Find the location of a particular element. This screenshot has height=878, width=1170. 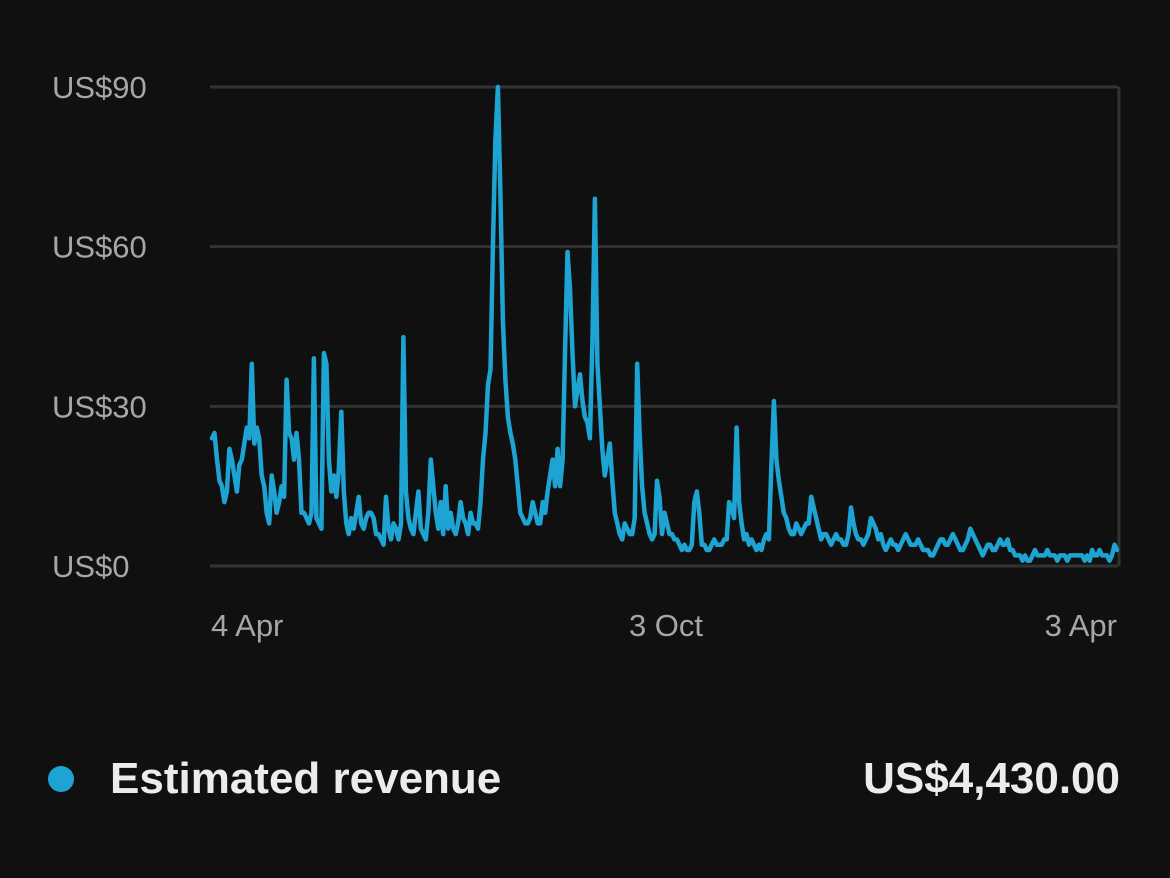

x-axis-tick-labels: 4 Apr 3 Oct 3 Apr is located at coordinates (664, 625).